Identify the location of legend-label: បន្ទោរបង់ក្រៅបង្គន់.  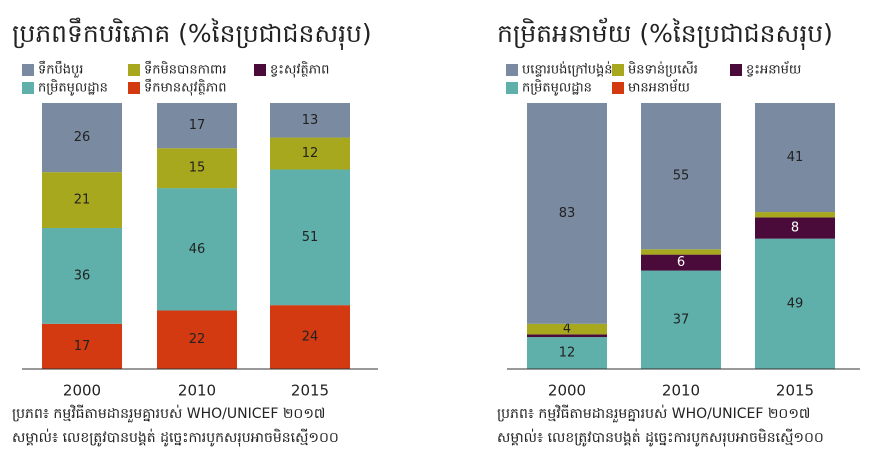
(567, 69).